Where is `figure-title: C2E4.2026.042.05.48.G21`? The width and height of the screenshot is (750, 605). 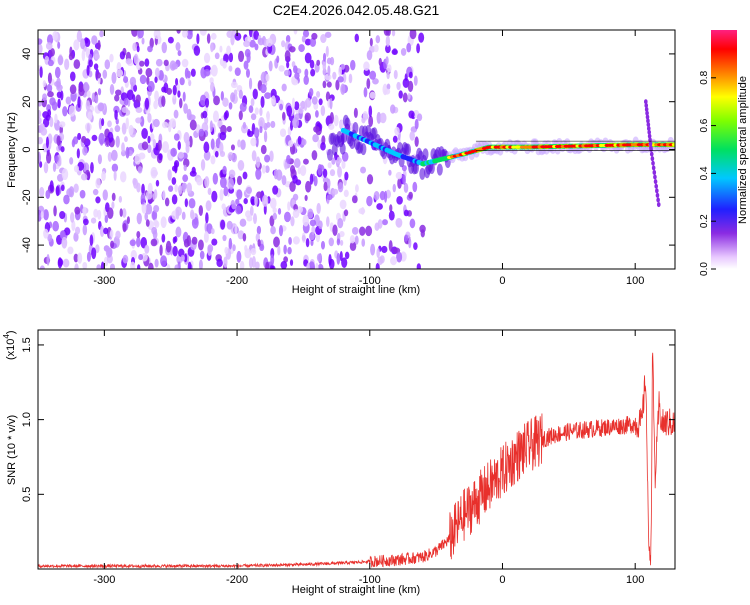 figure-title: C2E4.2026.042.05.48.G21 is located at coordinates (356, 10).